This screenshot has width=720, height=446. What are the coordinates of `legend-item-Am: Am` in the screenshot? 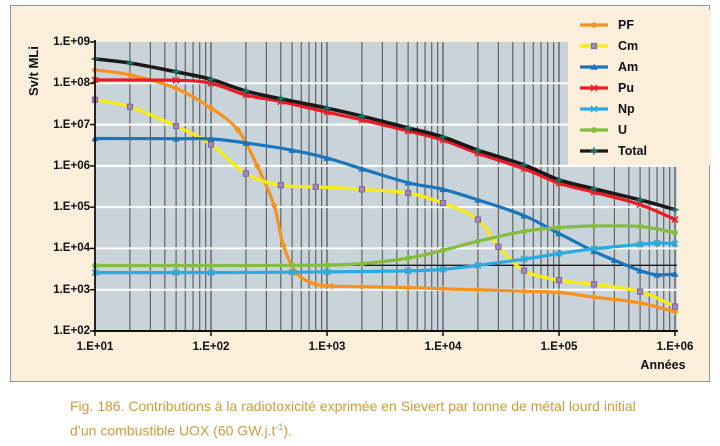 It's located at (644, 66).